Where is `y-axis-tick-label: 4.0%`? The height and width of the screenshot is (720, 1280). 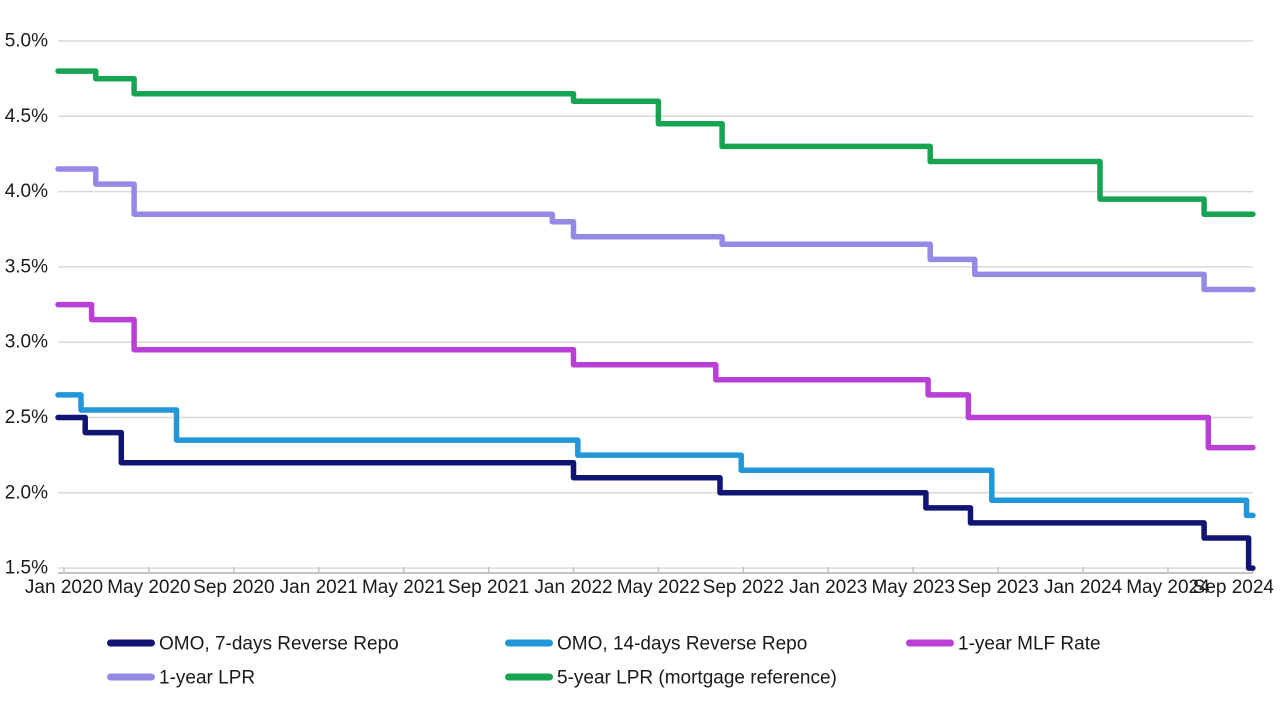 y-axis-tick-label: 4.0% is located at coordinates (26, 191).